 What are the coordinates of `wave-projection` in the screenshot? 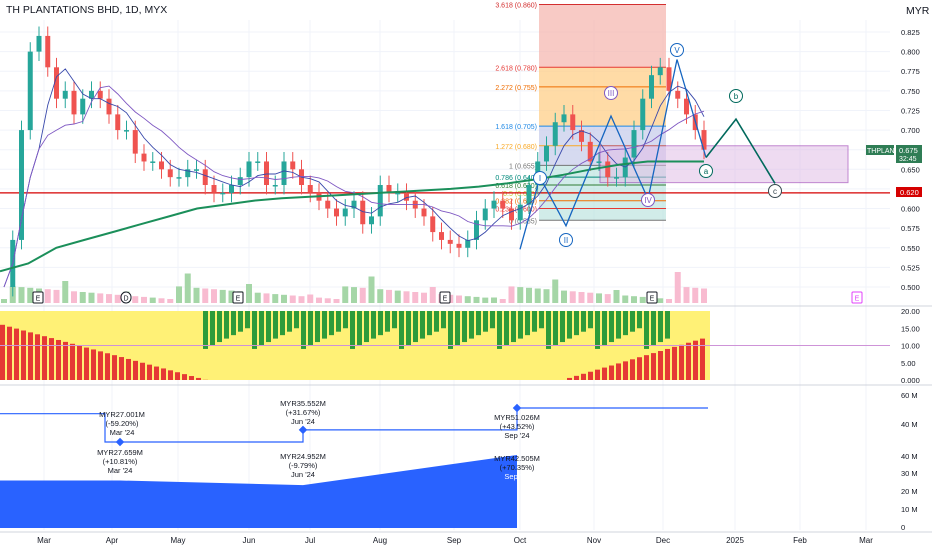 It's located at (740, 150).